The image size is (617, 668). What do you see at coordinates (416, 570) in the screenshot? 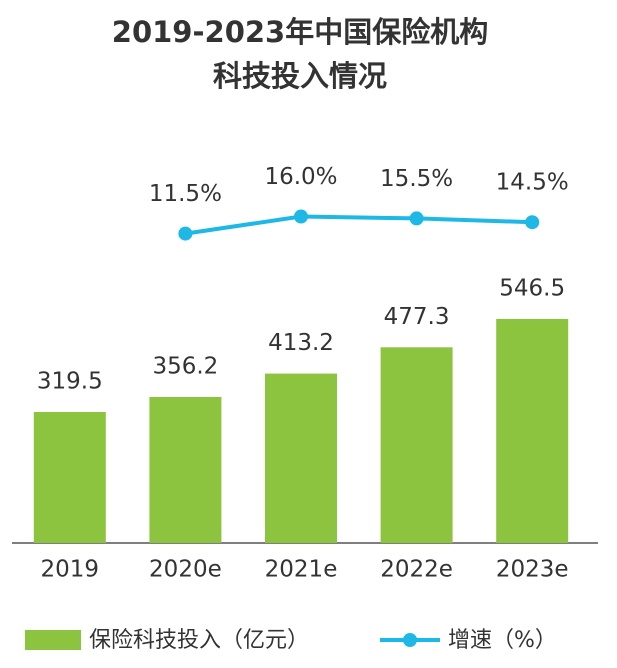
I see `x-tick-label: 2022e` at bounding box center [416, 570].